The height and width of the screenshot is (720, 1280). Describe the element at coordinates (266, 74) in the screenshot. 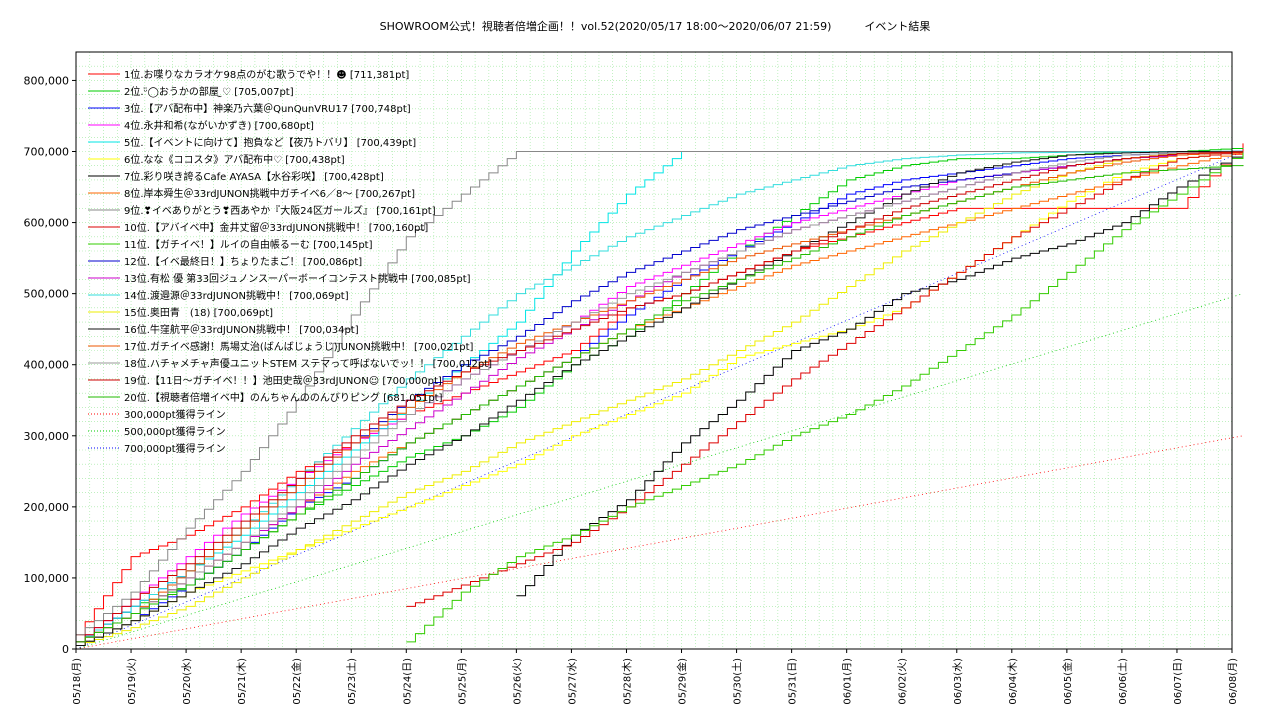

I see `legend-label: 1位.お喋りなカラオケ98点のがむ歌うでや！！☻ [711,381pt]` at that location.